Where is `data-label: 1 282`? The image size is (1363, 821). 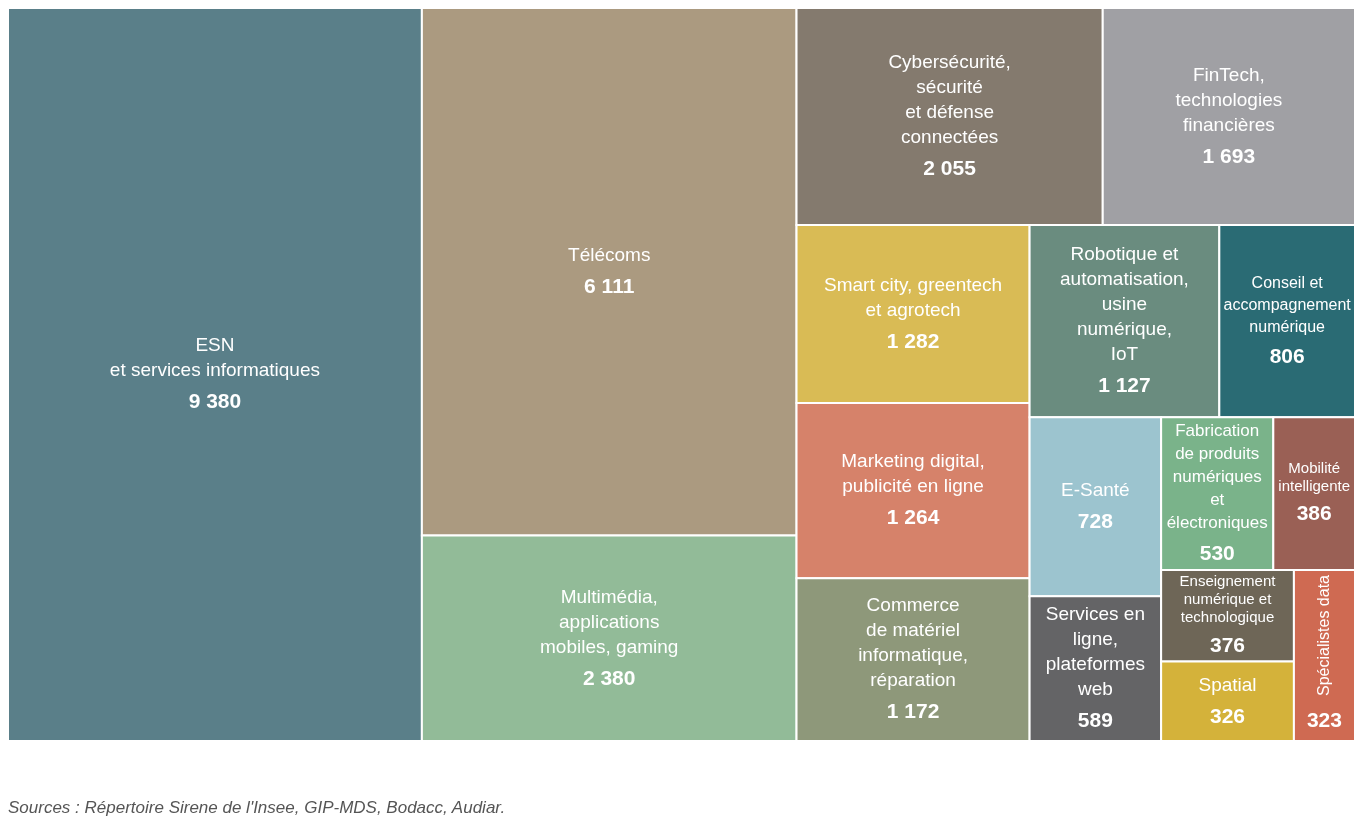 data-label: 1 282 is located at coordinates (913, 340).